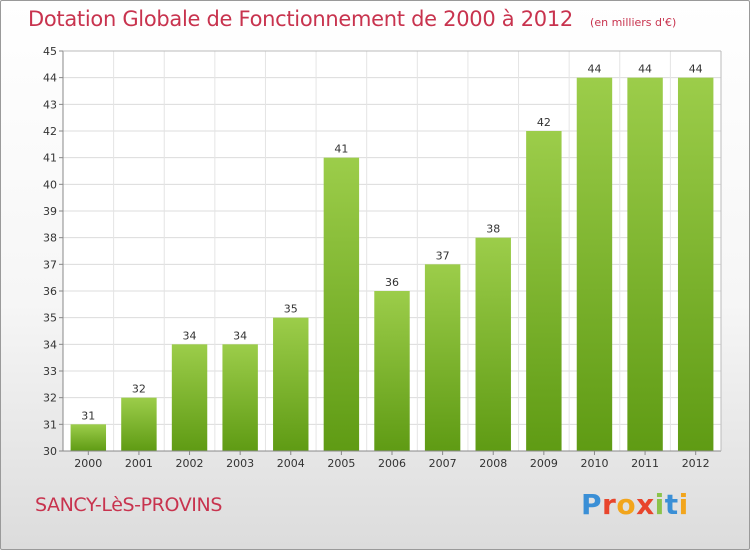 Image resolution: width=750 pixels, height=550 pixels. Describe the element at coordinates (50, 211) in the screenshot. I see `y-tick-label: 39` at that location.